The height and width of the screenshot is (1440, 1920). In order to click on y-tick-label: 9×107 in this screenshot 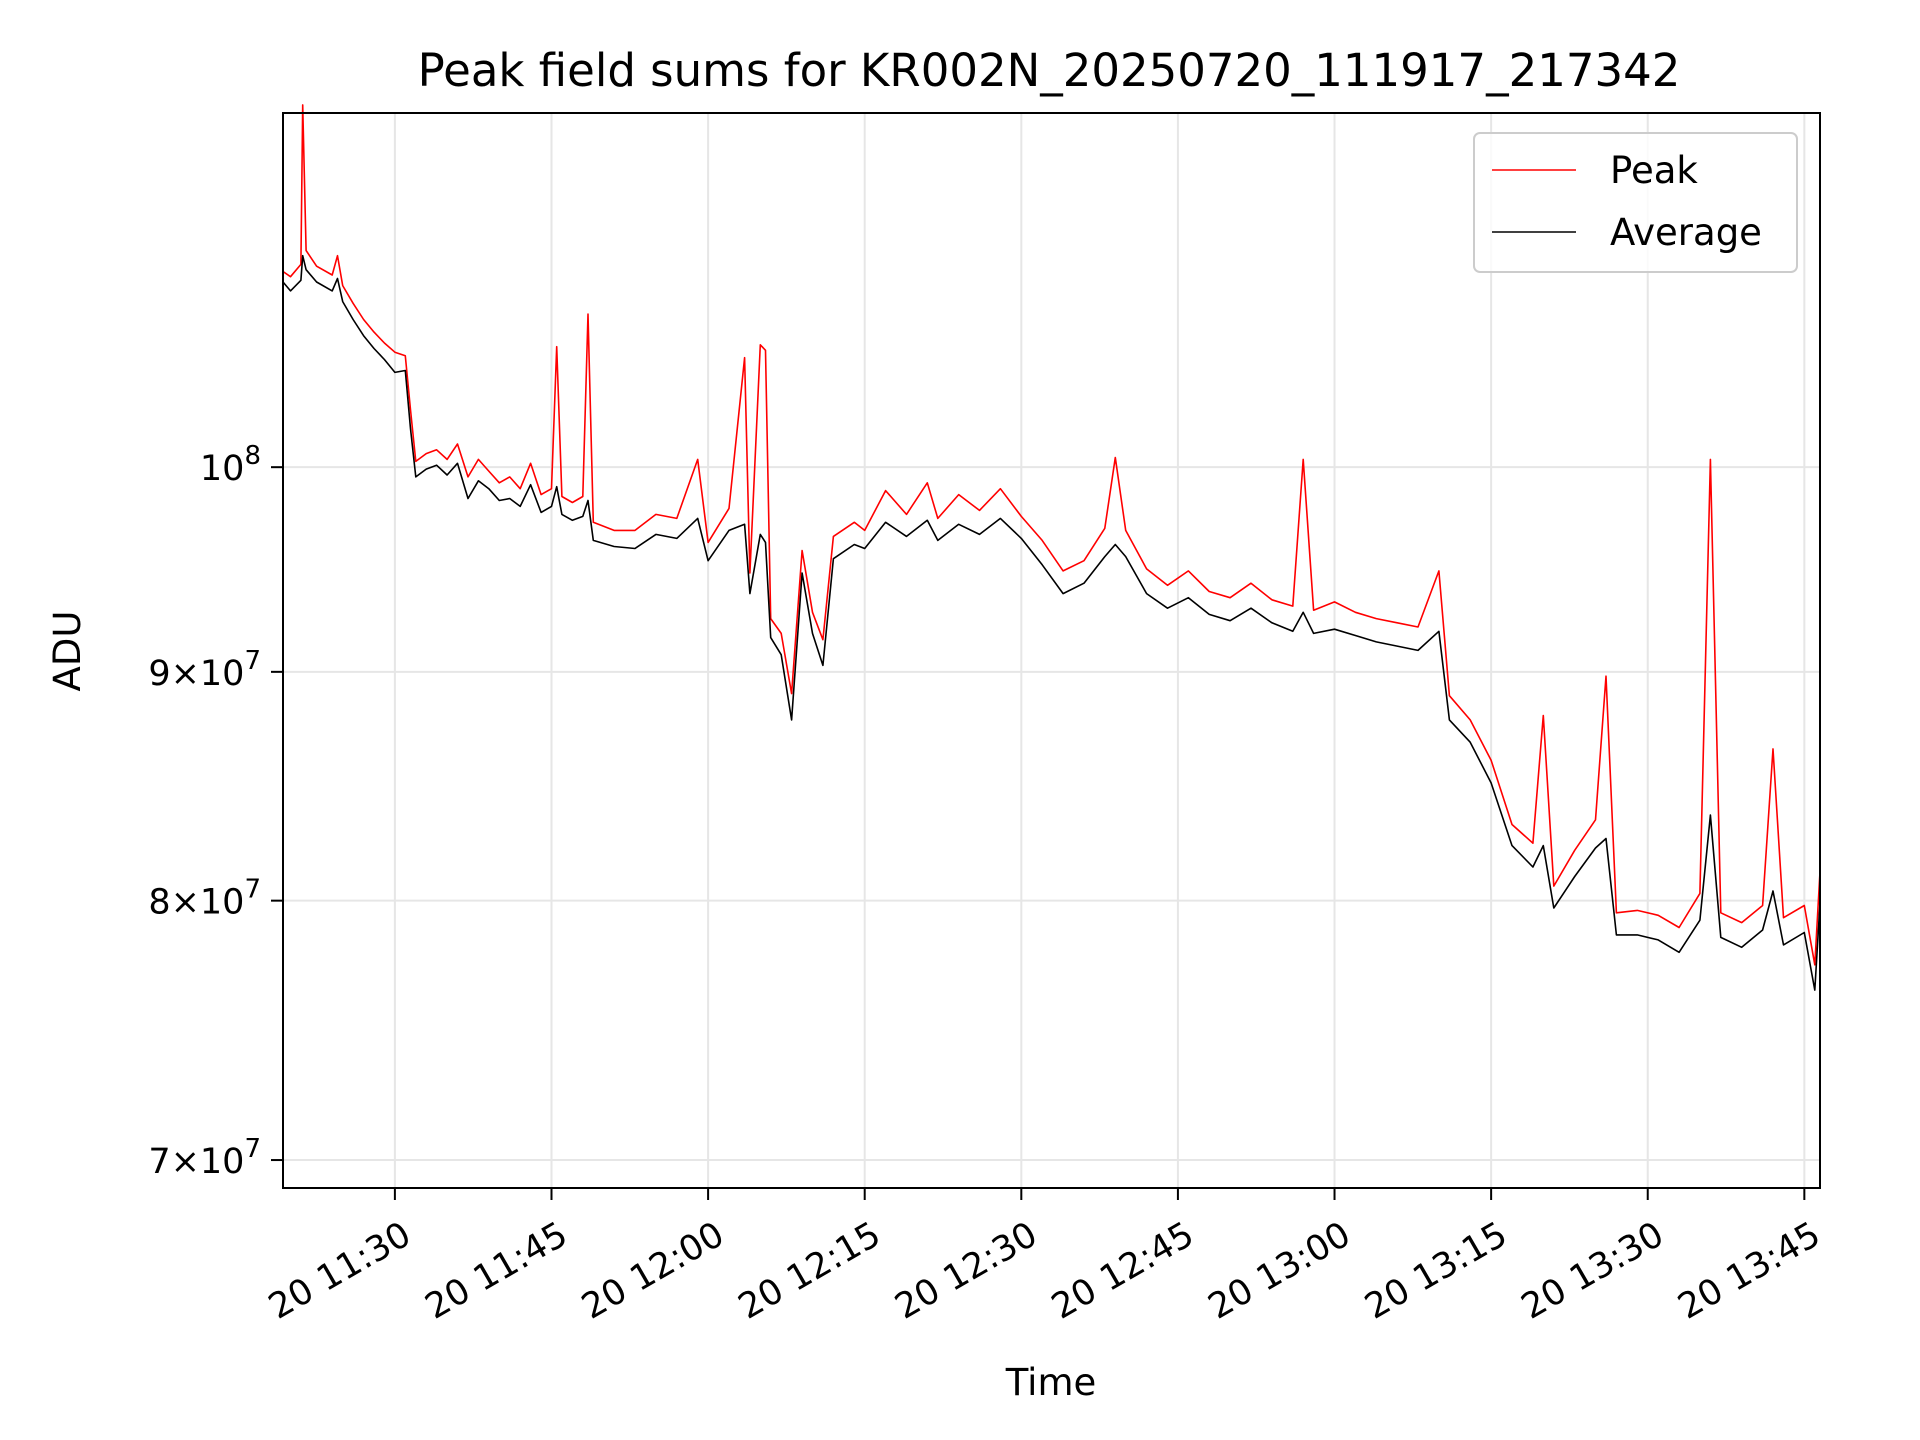, I will do `click(204, 670)`.